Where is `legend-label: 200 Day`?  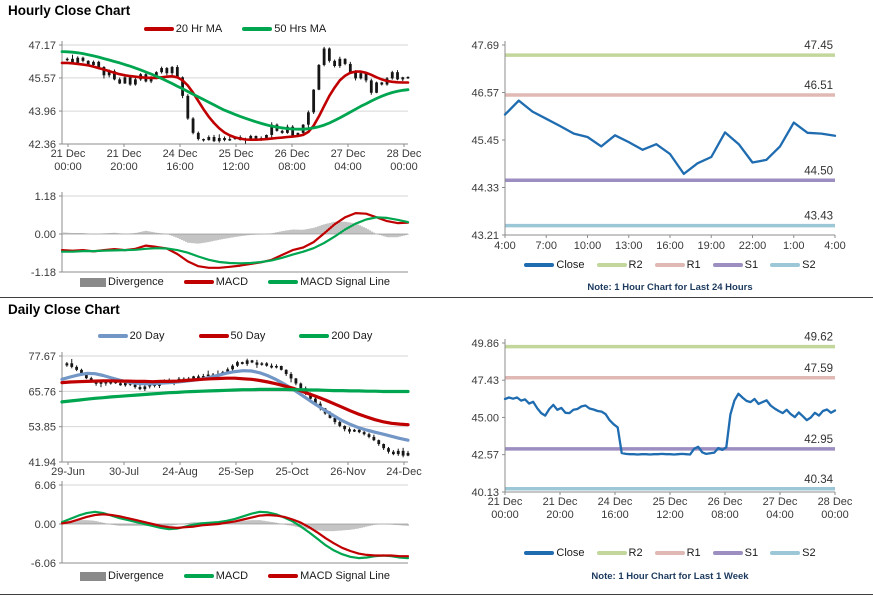
legend-label: 200 Day is located at coordinates (352, 336).